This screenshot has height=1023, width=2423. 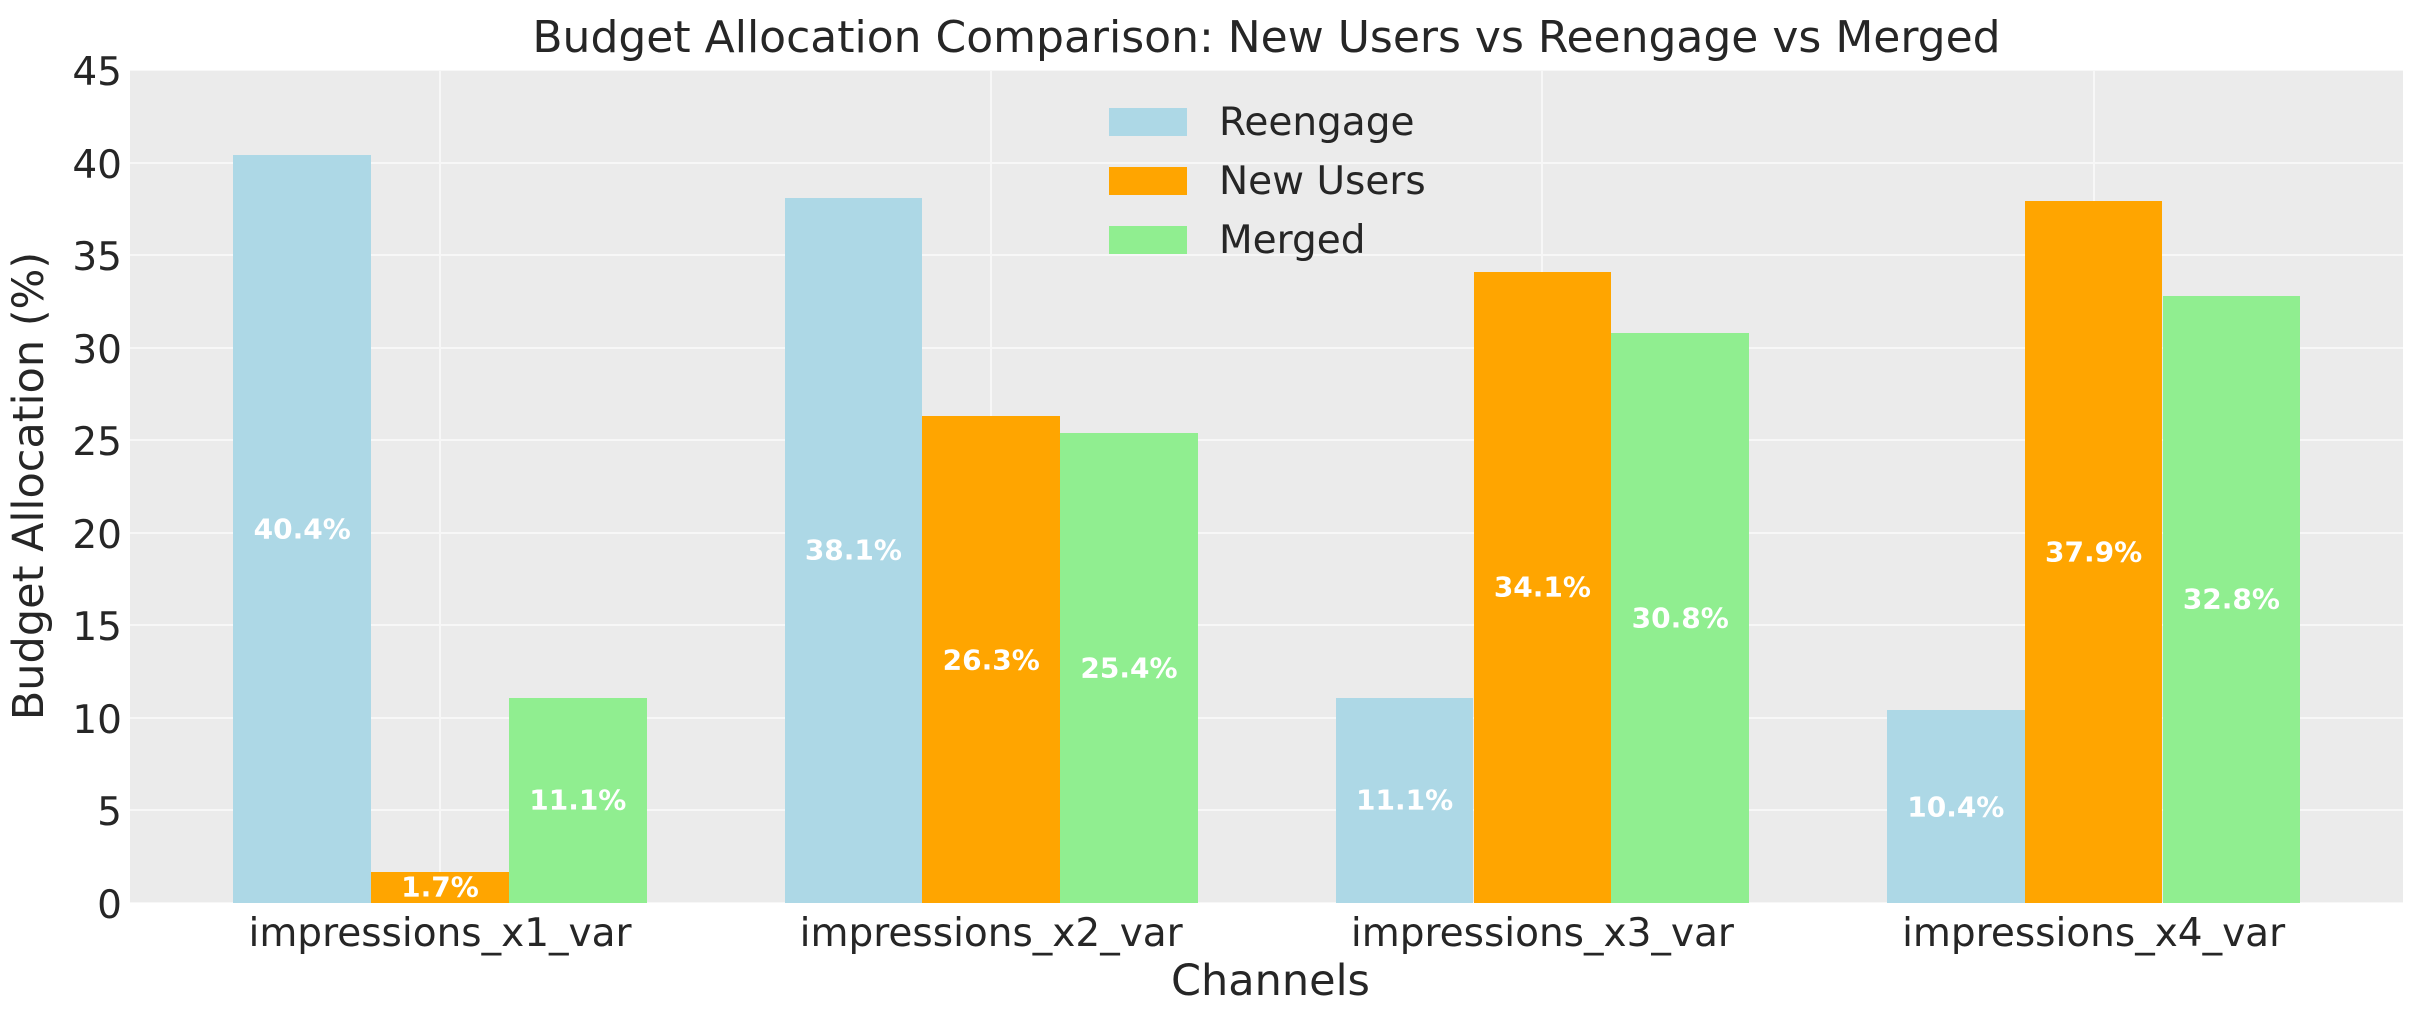 What do you see at coordinates (109, 813) in the screenshot?
I see `y-tick-label-5: 5` at bounding box center [109, 813].